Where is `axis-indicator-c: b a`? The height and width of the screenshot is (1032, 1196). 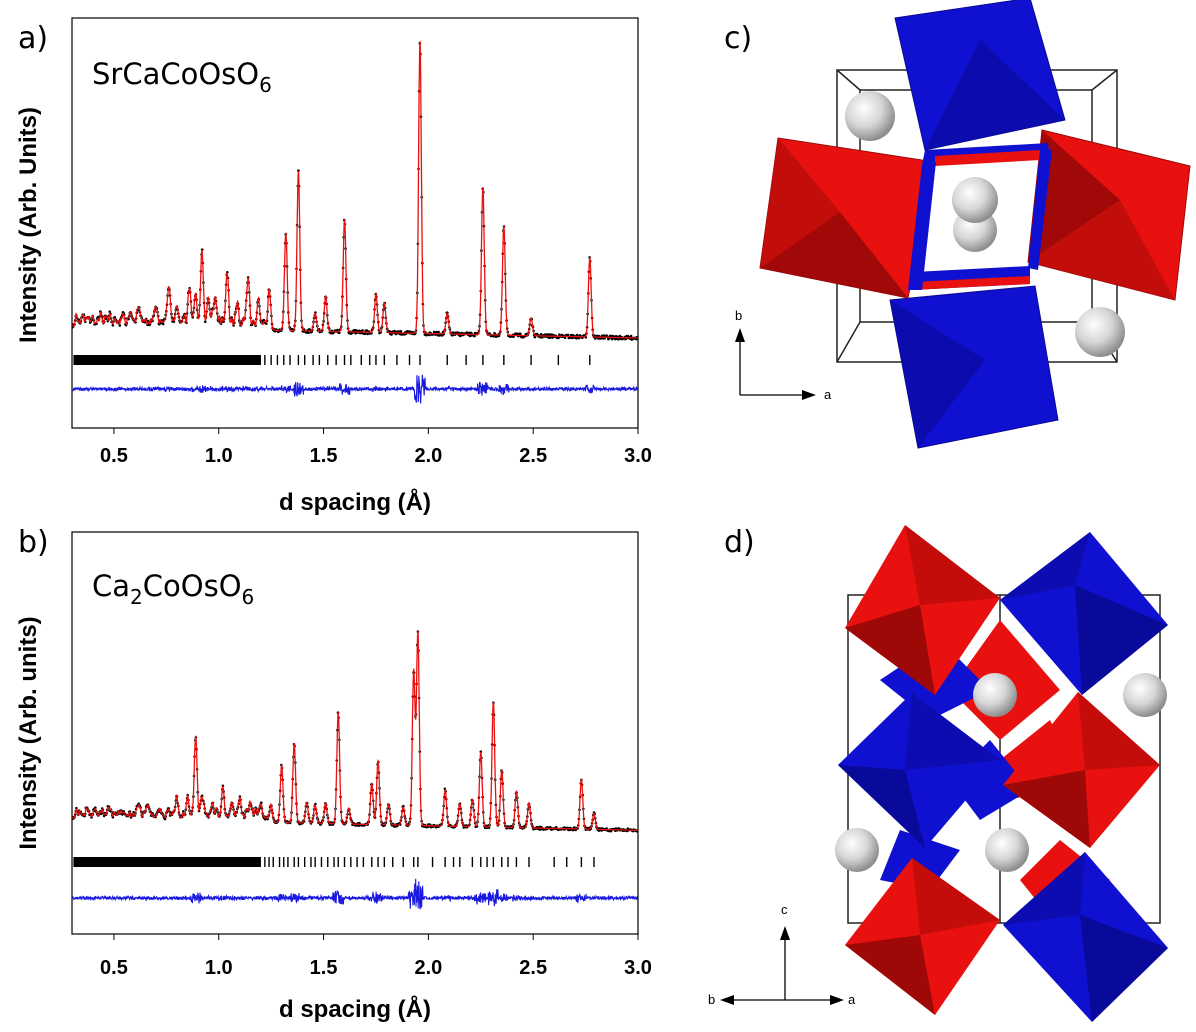
axis-indicator-c: b a is located at coordinates (783, 355).